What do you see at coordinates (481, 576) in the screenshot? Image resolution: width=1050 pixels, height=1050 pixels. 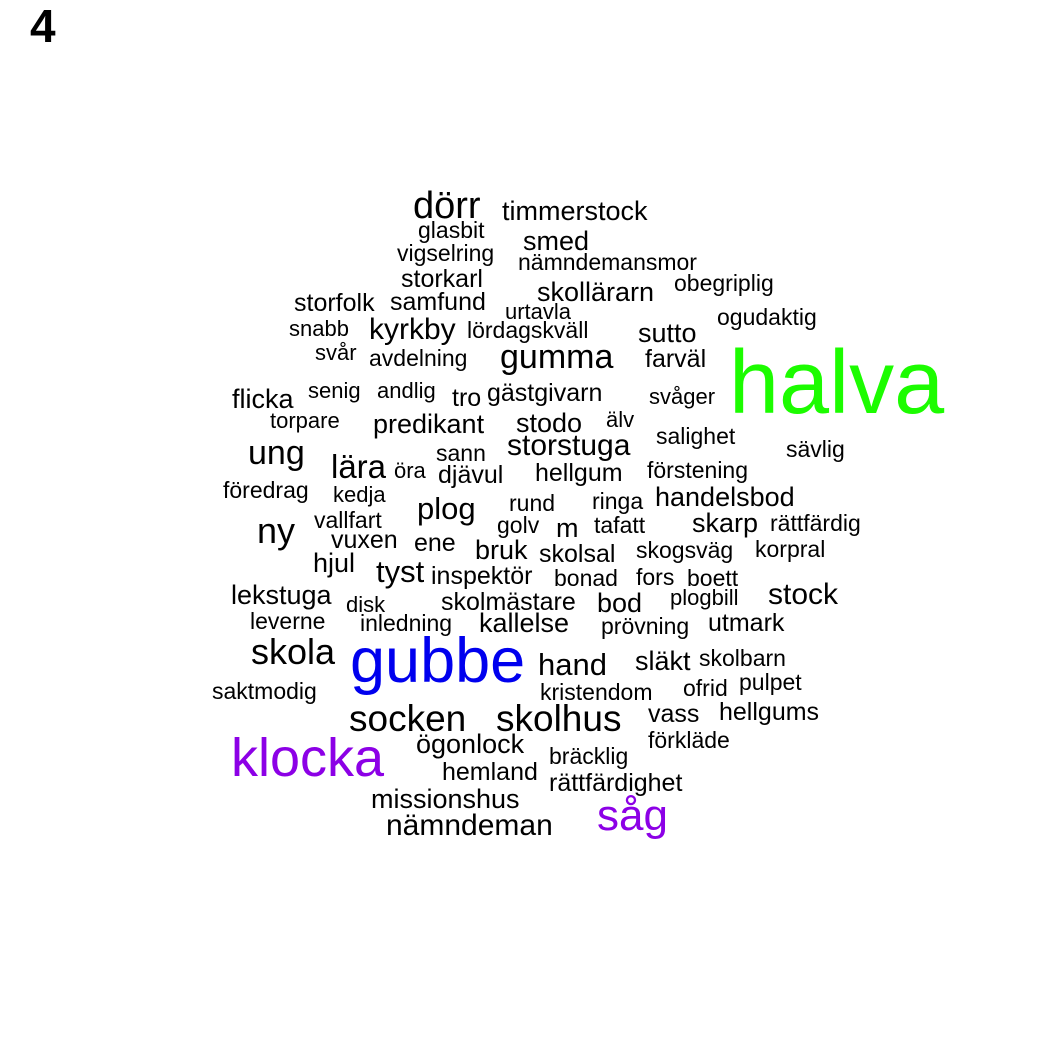 I see `word-inspektor: inspektör` at bounding box center [481, 576].